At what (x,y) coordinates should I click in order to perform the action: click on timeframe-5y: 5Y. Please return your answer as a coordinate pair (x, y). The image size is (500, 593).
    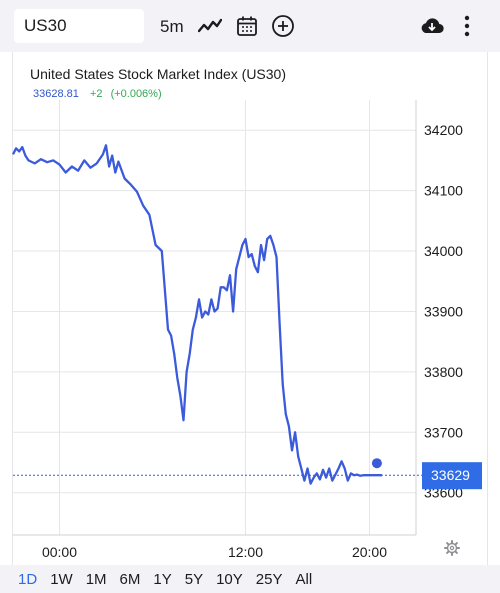
    Looking at the image, I should click on (194, 579).